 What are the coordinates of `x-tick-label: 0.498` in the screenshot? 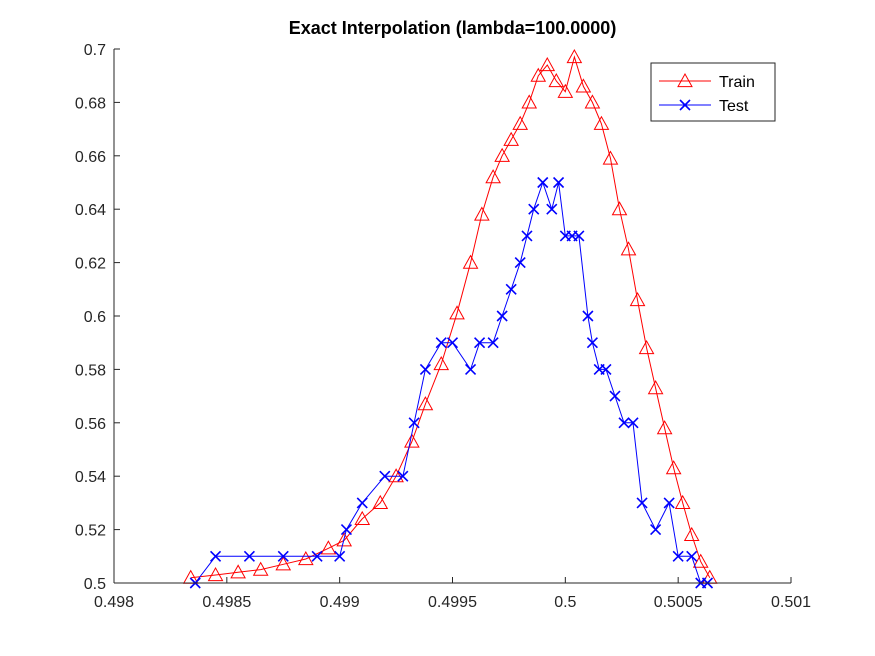 It's located at (114, 602).